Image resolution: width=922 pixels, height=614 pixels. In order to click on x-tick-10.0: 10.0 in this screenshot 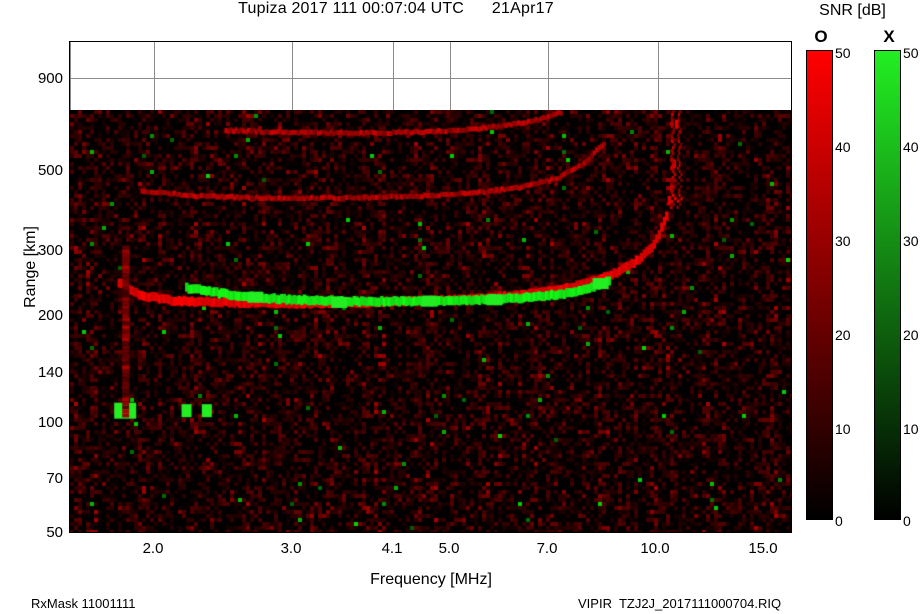, I will do `click(655, 548)`.